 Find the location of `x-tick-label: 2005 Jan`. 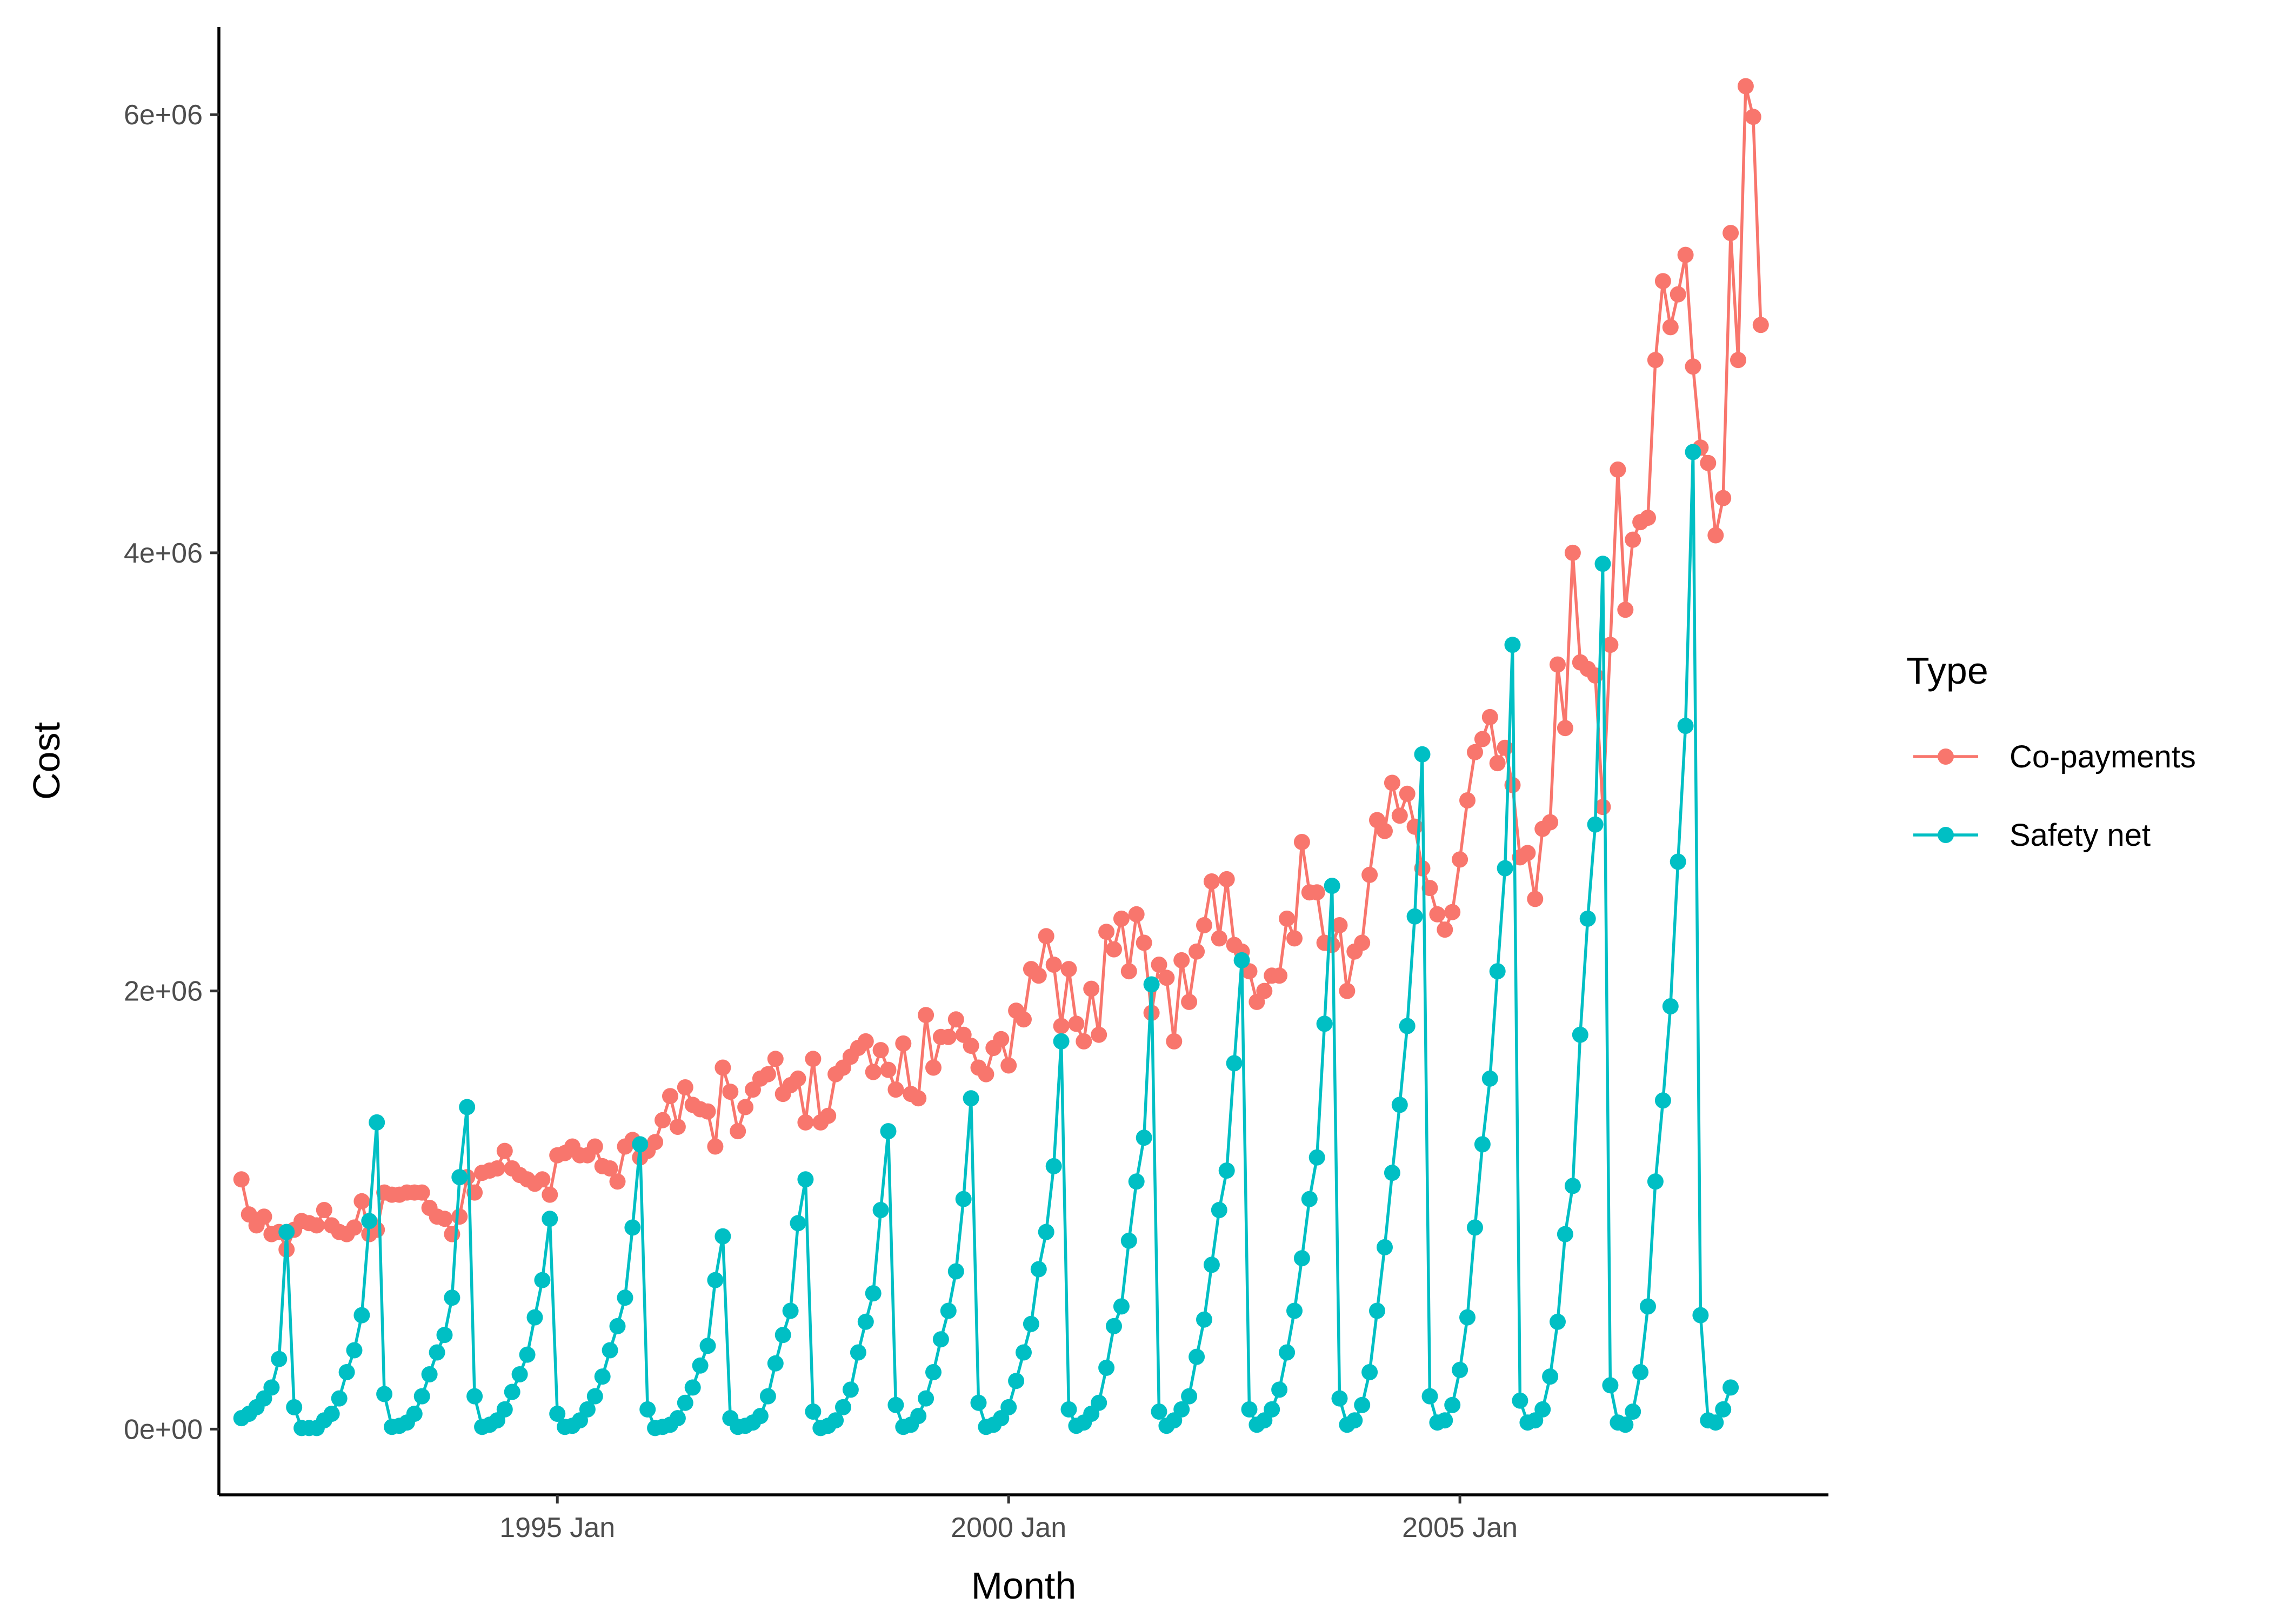

x-tick-label: 2005 Jan is located at coordinates (1460, 1528).